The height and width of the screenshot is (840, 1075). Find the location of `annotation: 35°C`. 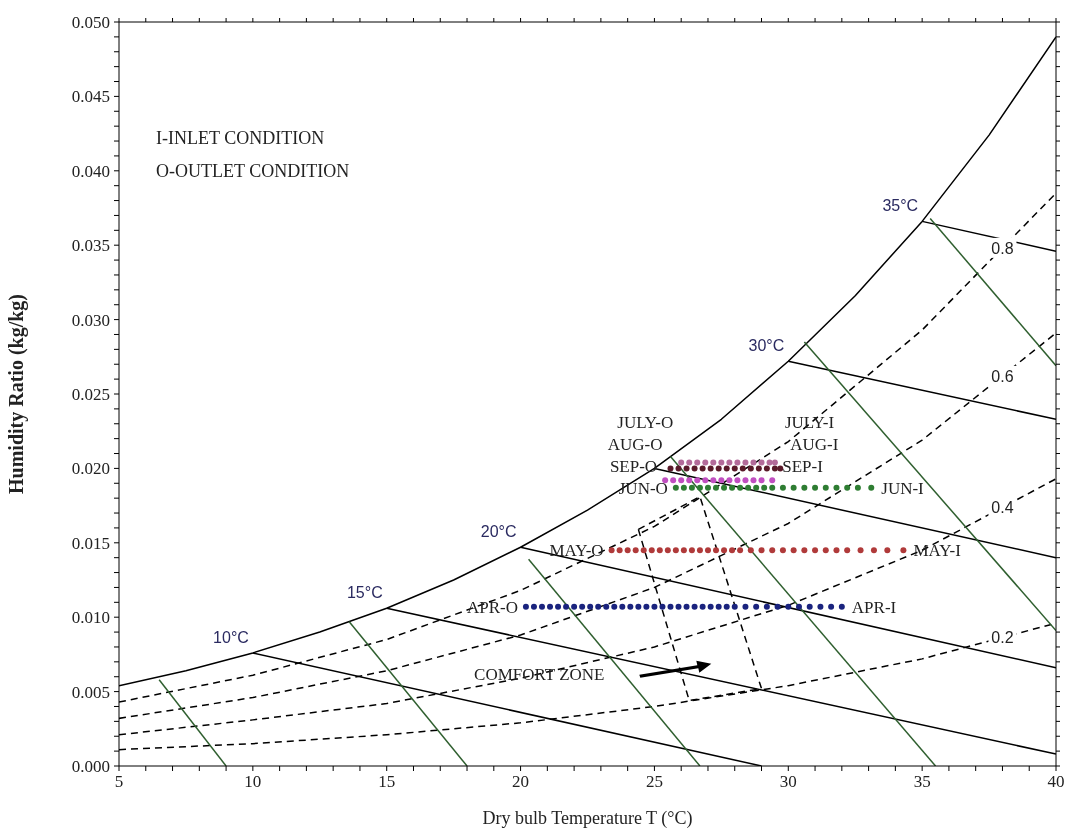

annotation: 35°C is located at coordinates (900, 206).